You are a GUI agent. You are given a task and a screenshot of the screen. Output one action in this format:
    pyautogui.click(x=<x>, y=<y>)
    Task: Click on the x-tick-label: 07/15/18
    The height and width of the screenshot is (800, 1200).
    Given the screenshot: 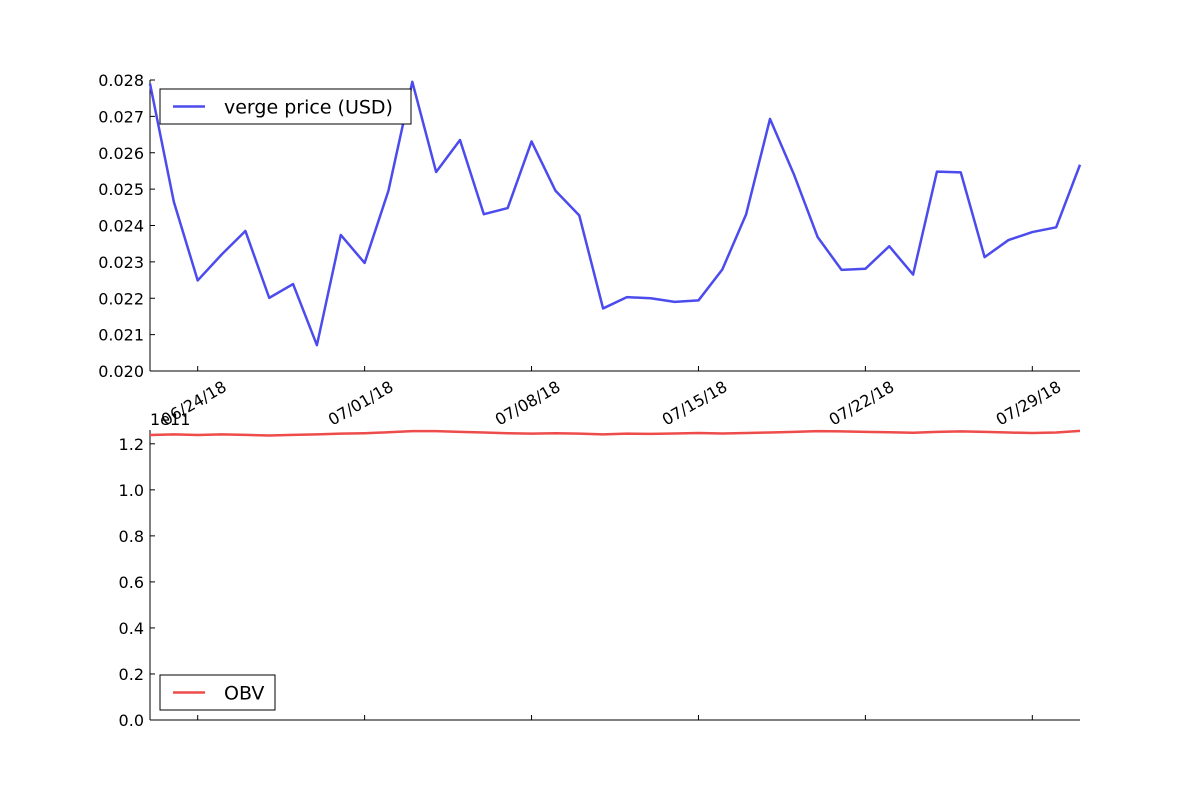 What is the action you would take?
    pyautogui.click(x=695, y=403)
    